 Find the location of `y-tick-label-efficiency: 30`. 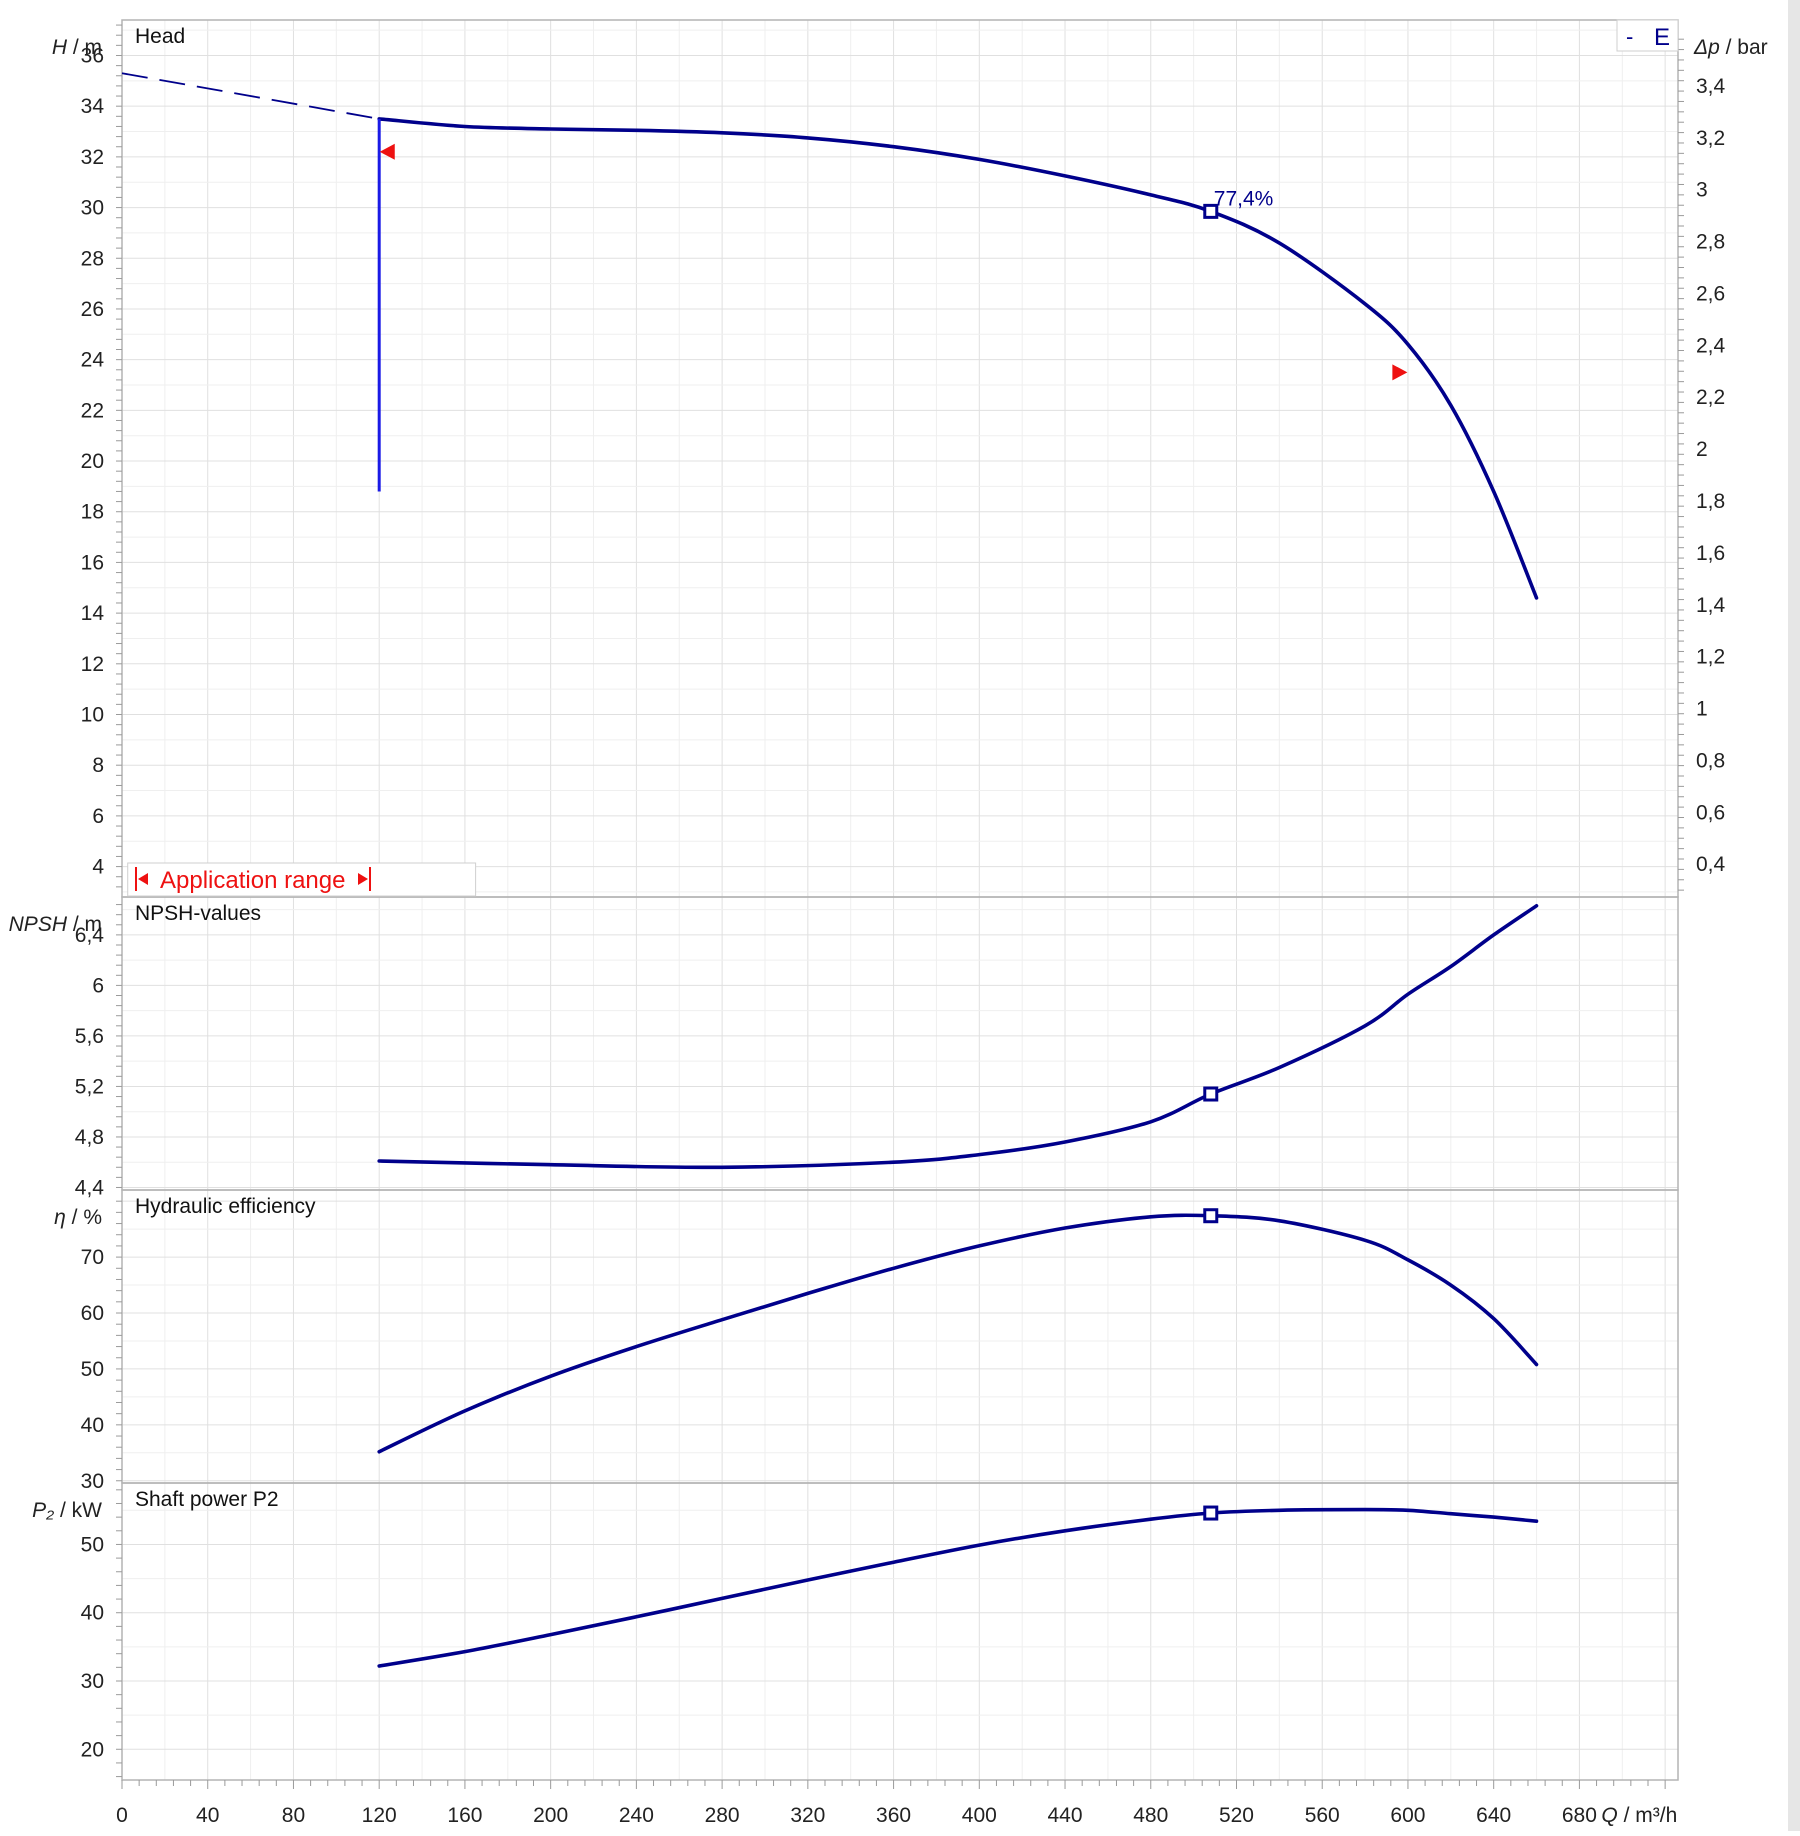

y-tick-label-efficiency: 30 is located at coordinates (92, 1481).